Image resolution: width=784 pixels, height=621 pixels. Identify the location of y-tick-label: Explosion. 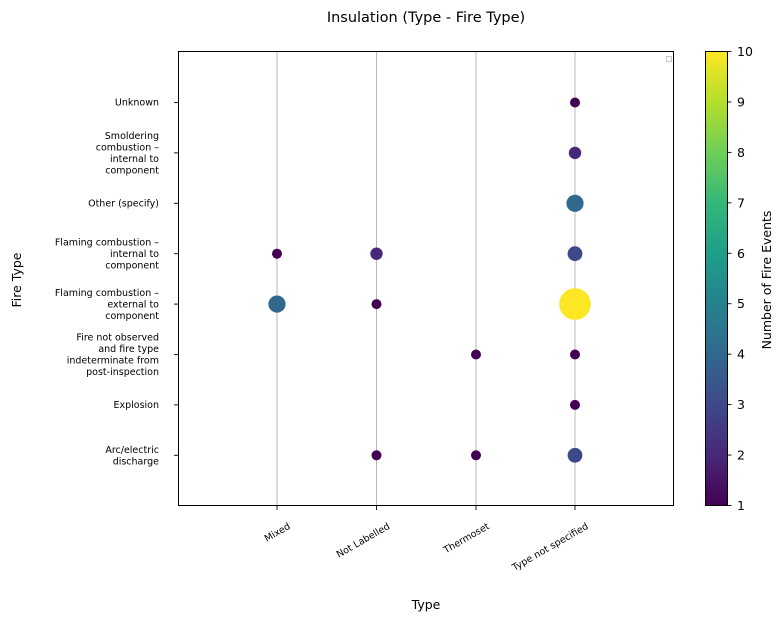
(136, 405).